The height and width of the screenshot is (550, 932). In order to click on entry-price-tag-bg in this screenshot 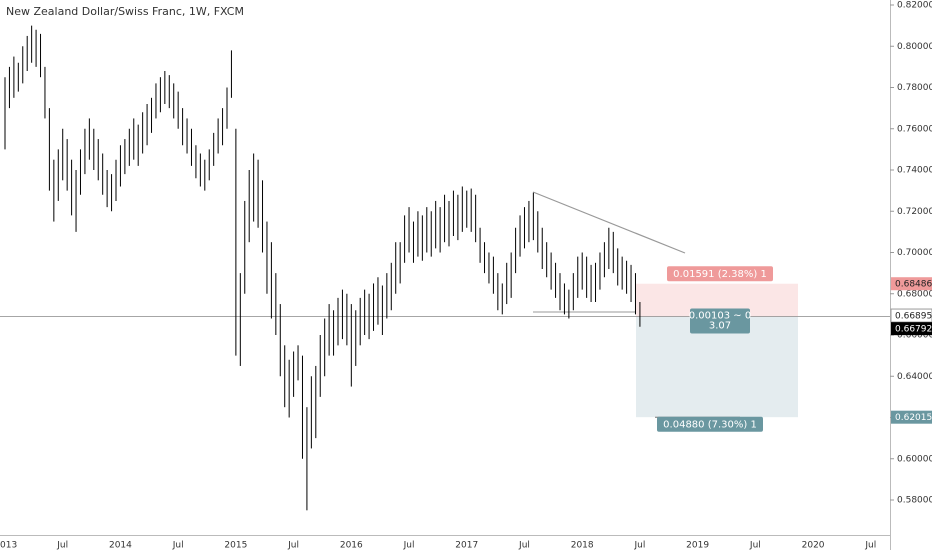, I will do `click(911, 315)`.